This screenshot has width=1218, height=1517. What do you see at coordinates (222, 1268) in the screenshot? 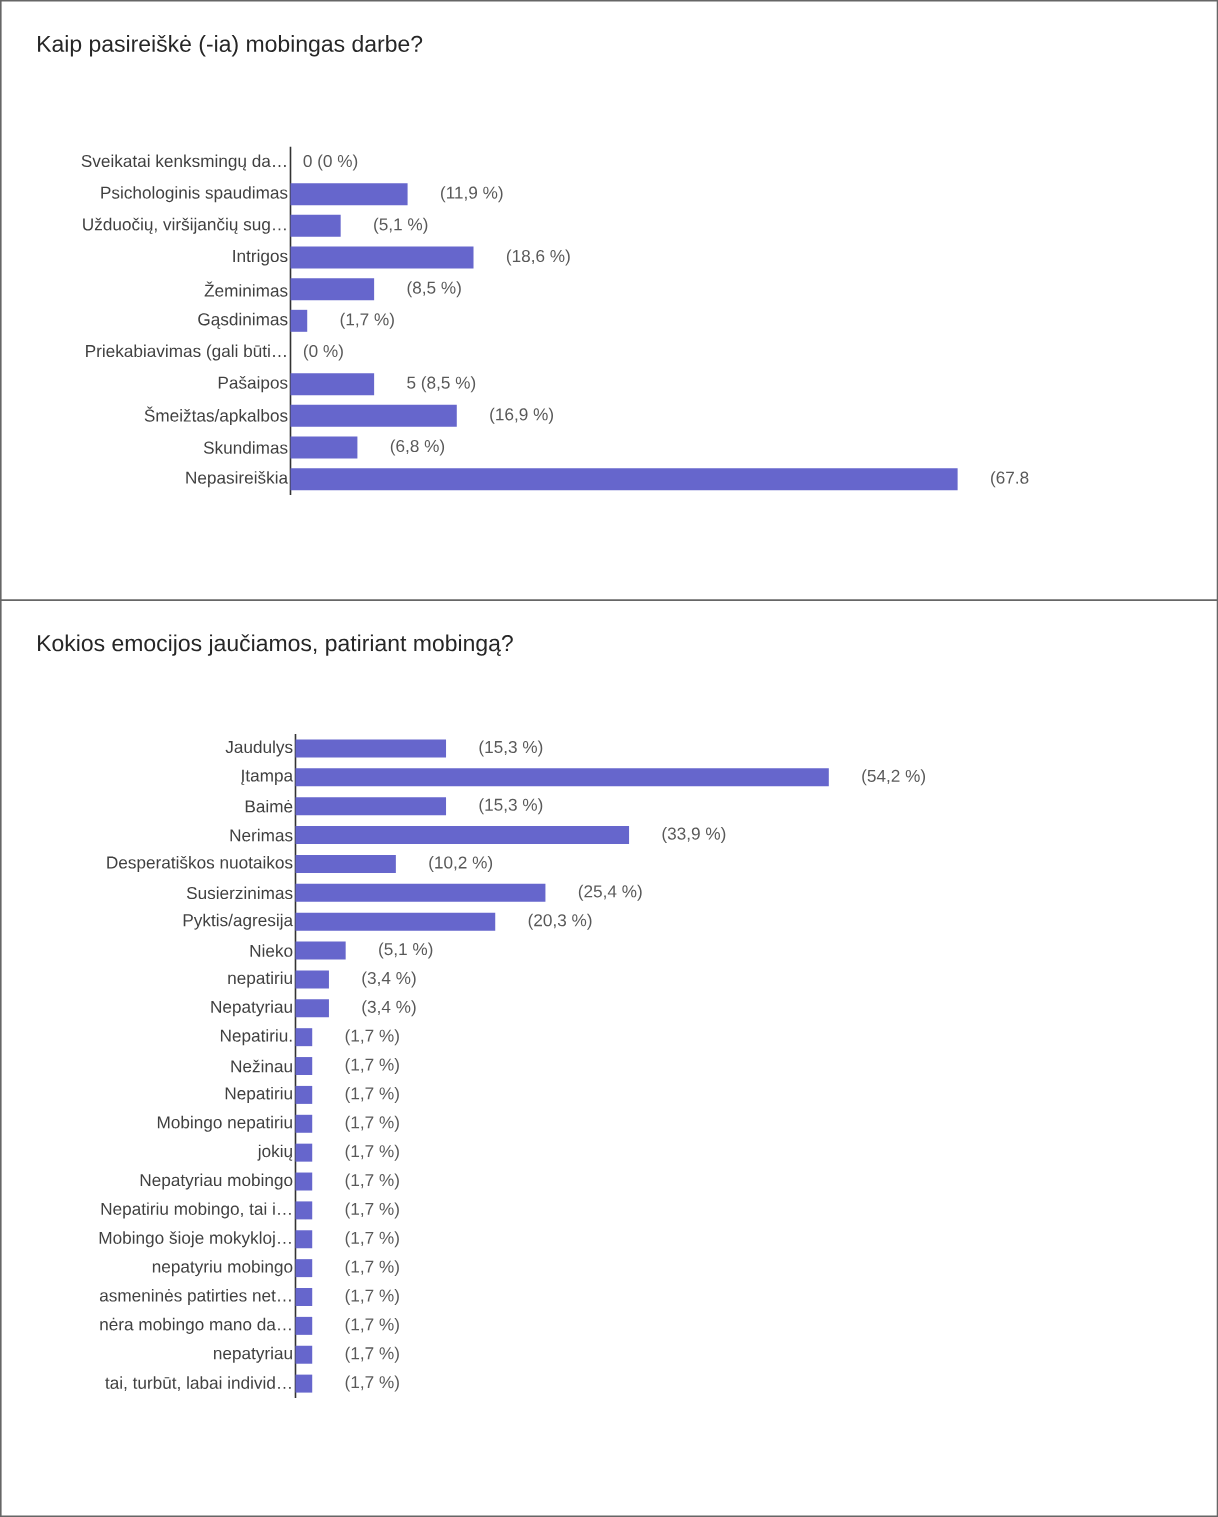
I see `y-tick-label: nepatyriu mobingo` at bounding box center [222, 1268].